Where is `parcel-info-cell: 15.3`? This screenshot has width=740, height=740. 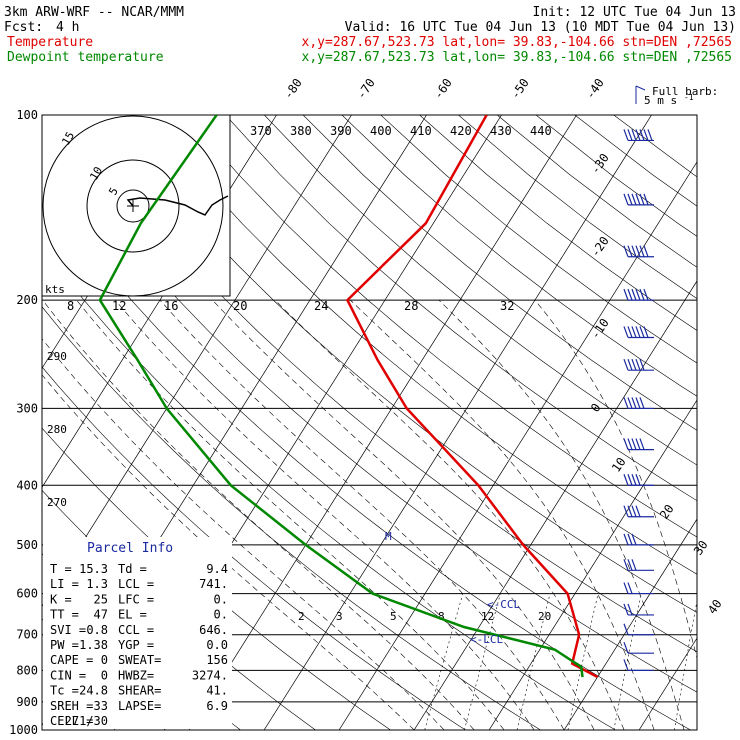 parcel-info-cell: 15.3 is located at coordinates (93, 569).